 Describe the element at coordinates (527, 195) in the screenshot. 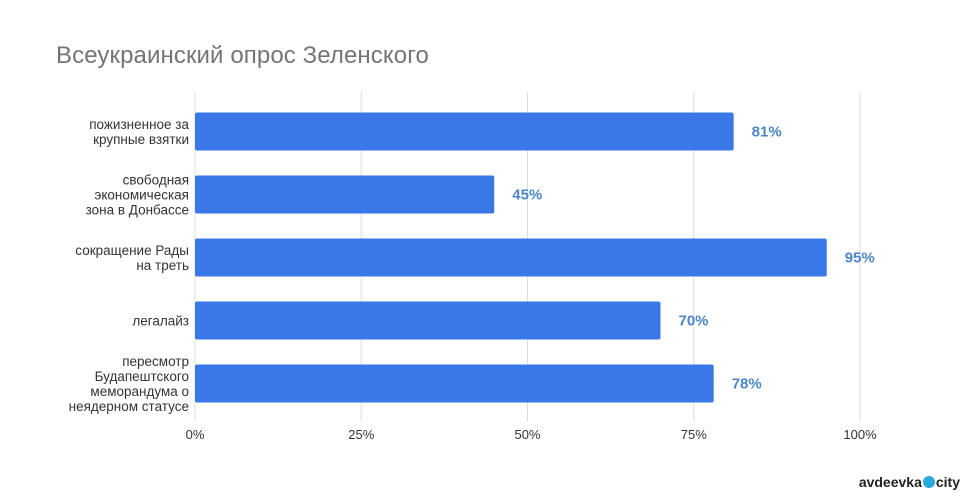

I see `data-label: 45%` at that location.